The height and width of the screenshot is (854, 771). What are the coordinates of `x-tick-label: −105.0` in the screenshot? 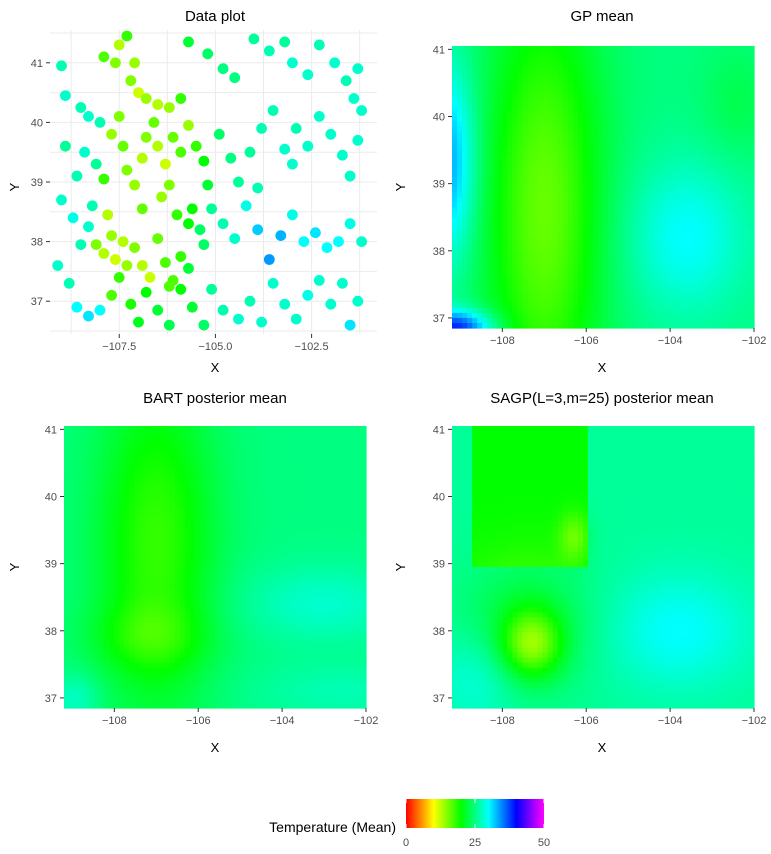 It's located at (215, 347).